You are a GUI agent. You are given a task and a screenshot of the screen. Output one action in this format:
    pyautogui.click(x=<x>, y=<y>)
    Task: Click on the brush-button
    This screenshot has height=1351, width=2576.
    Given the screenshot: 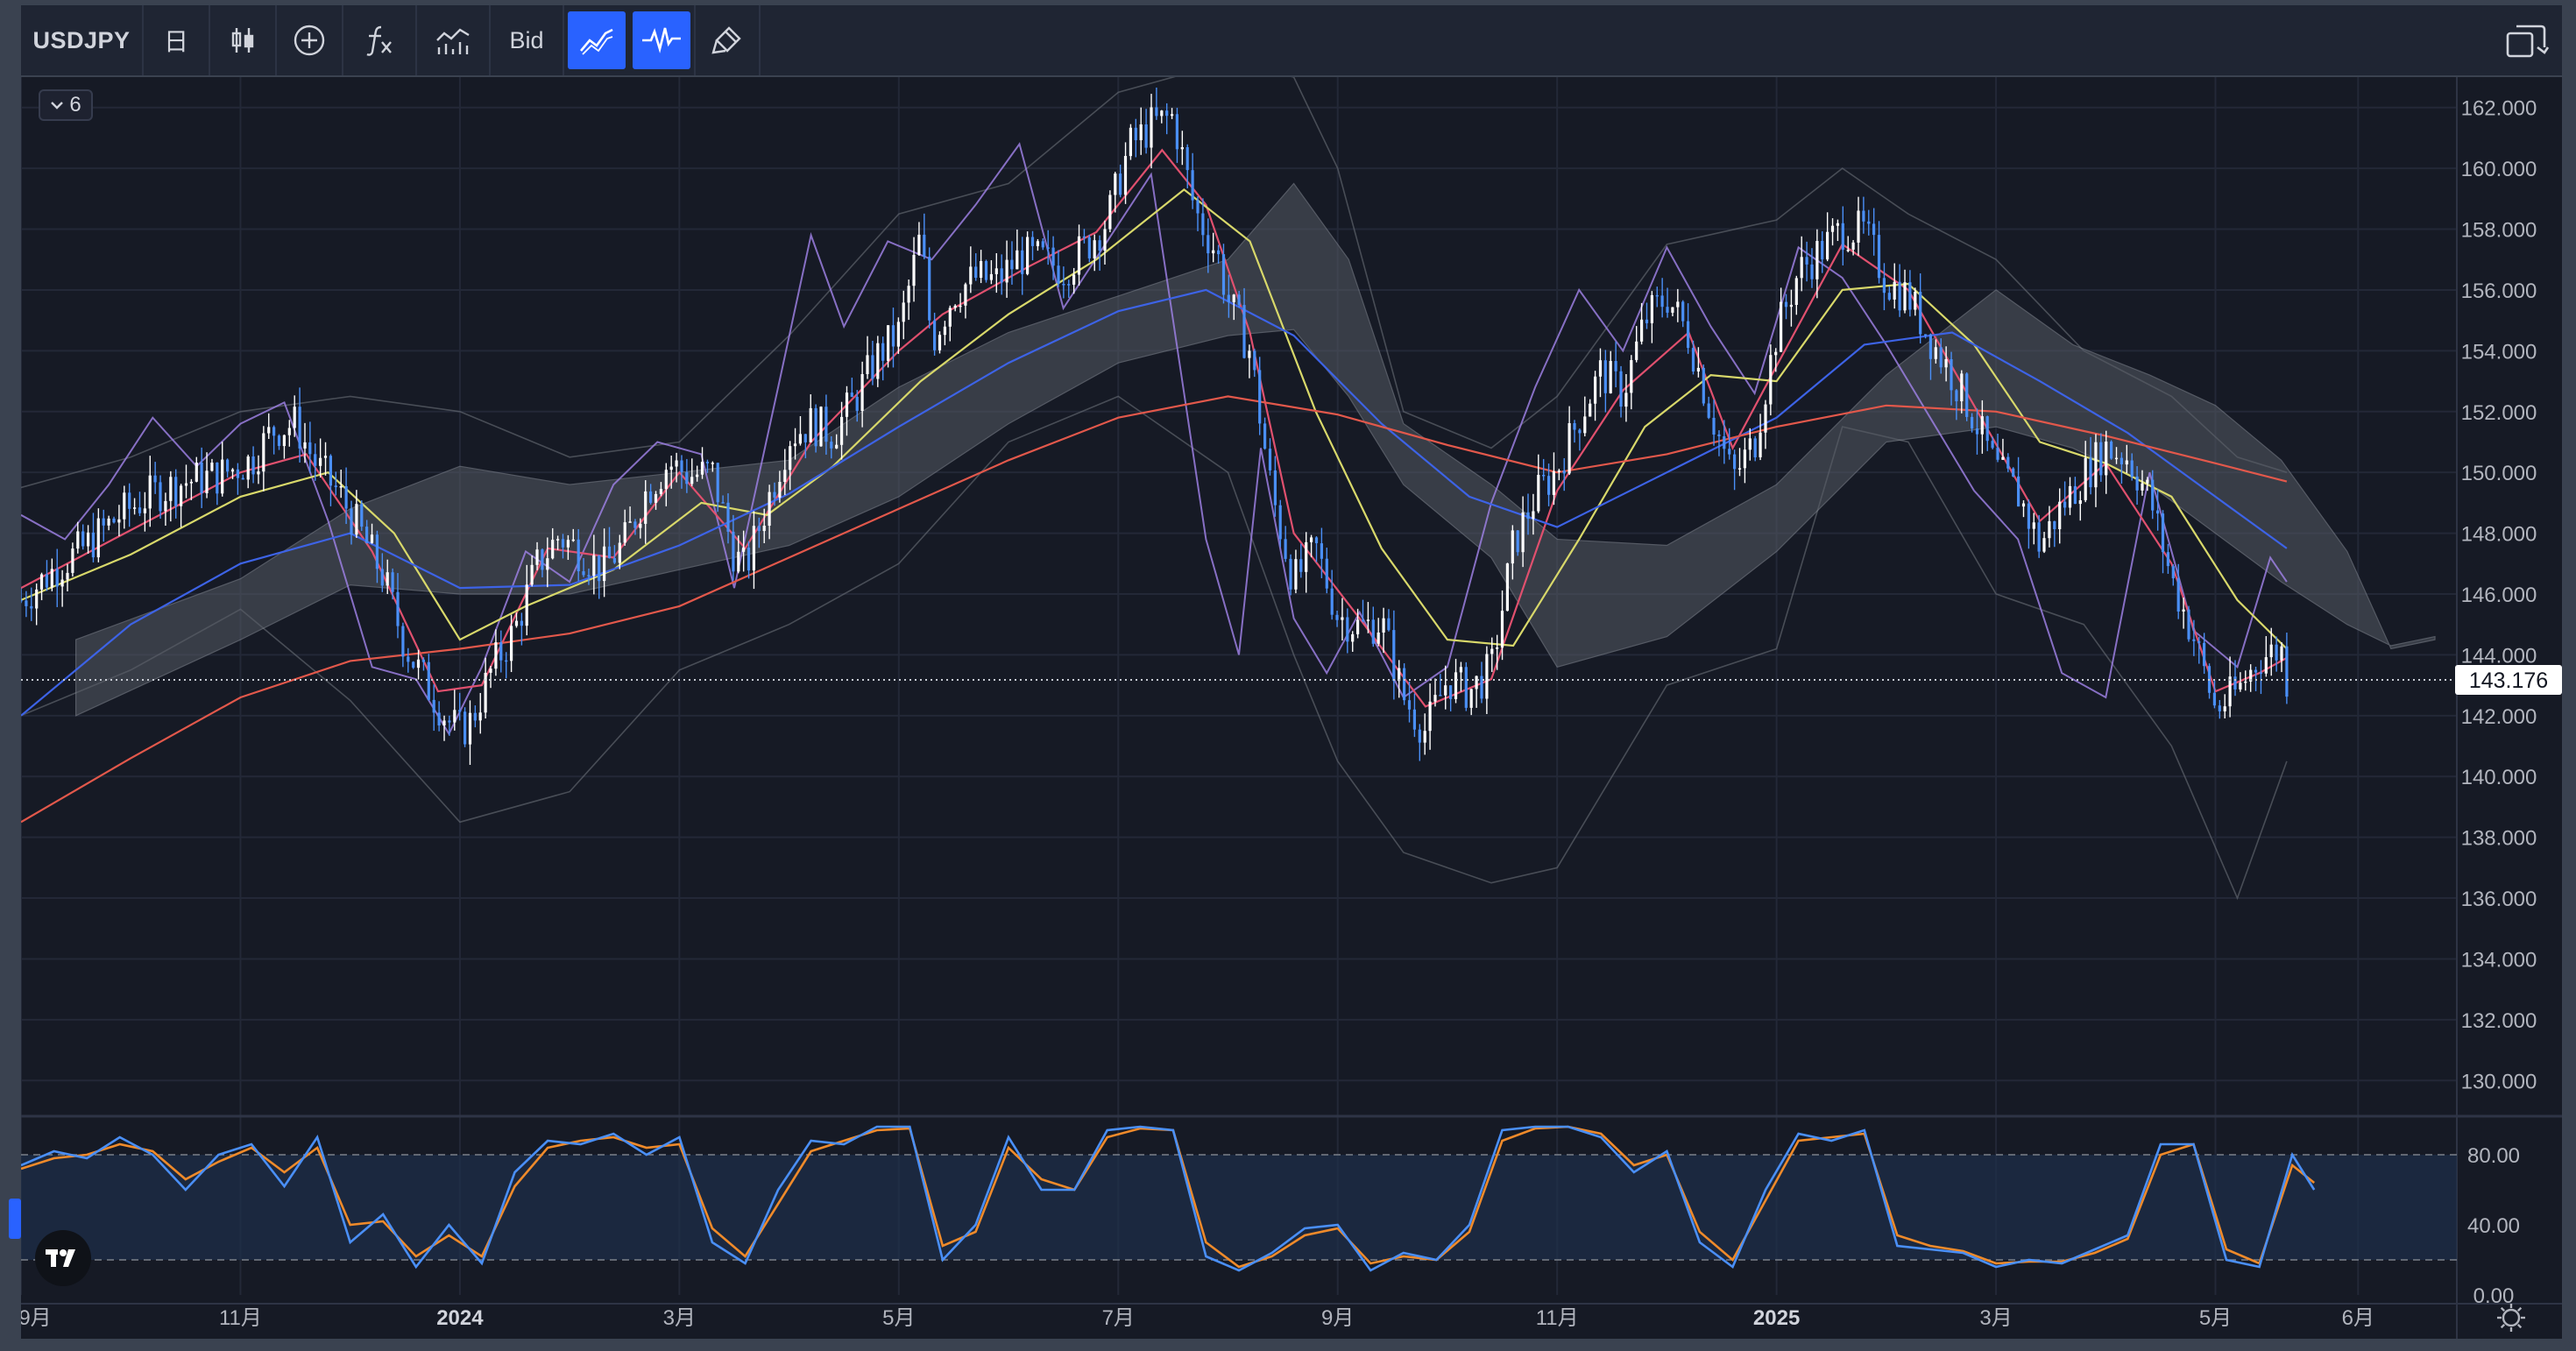 What is the action you would take?
    pyautogui.click(x=727, y=40)
    